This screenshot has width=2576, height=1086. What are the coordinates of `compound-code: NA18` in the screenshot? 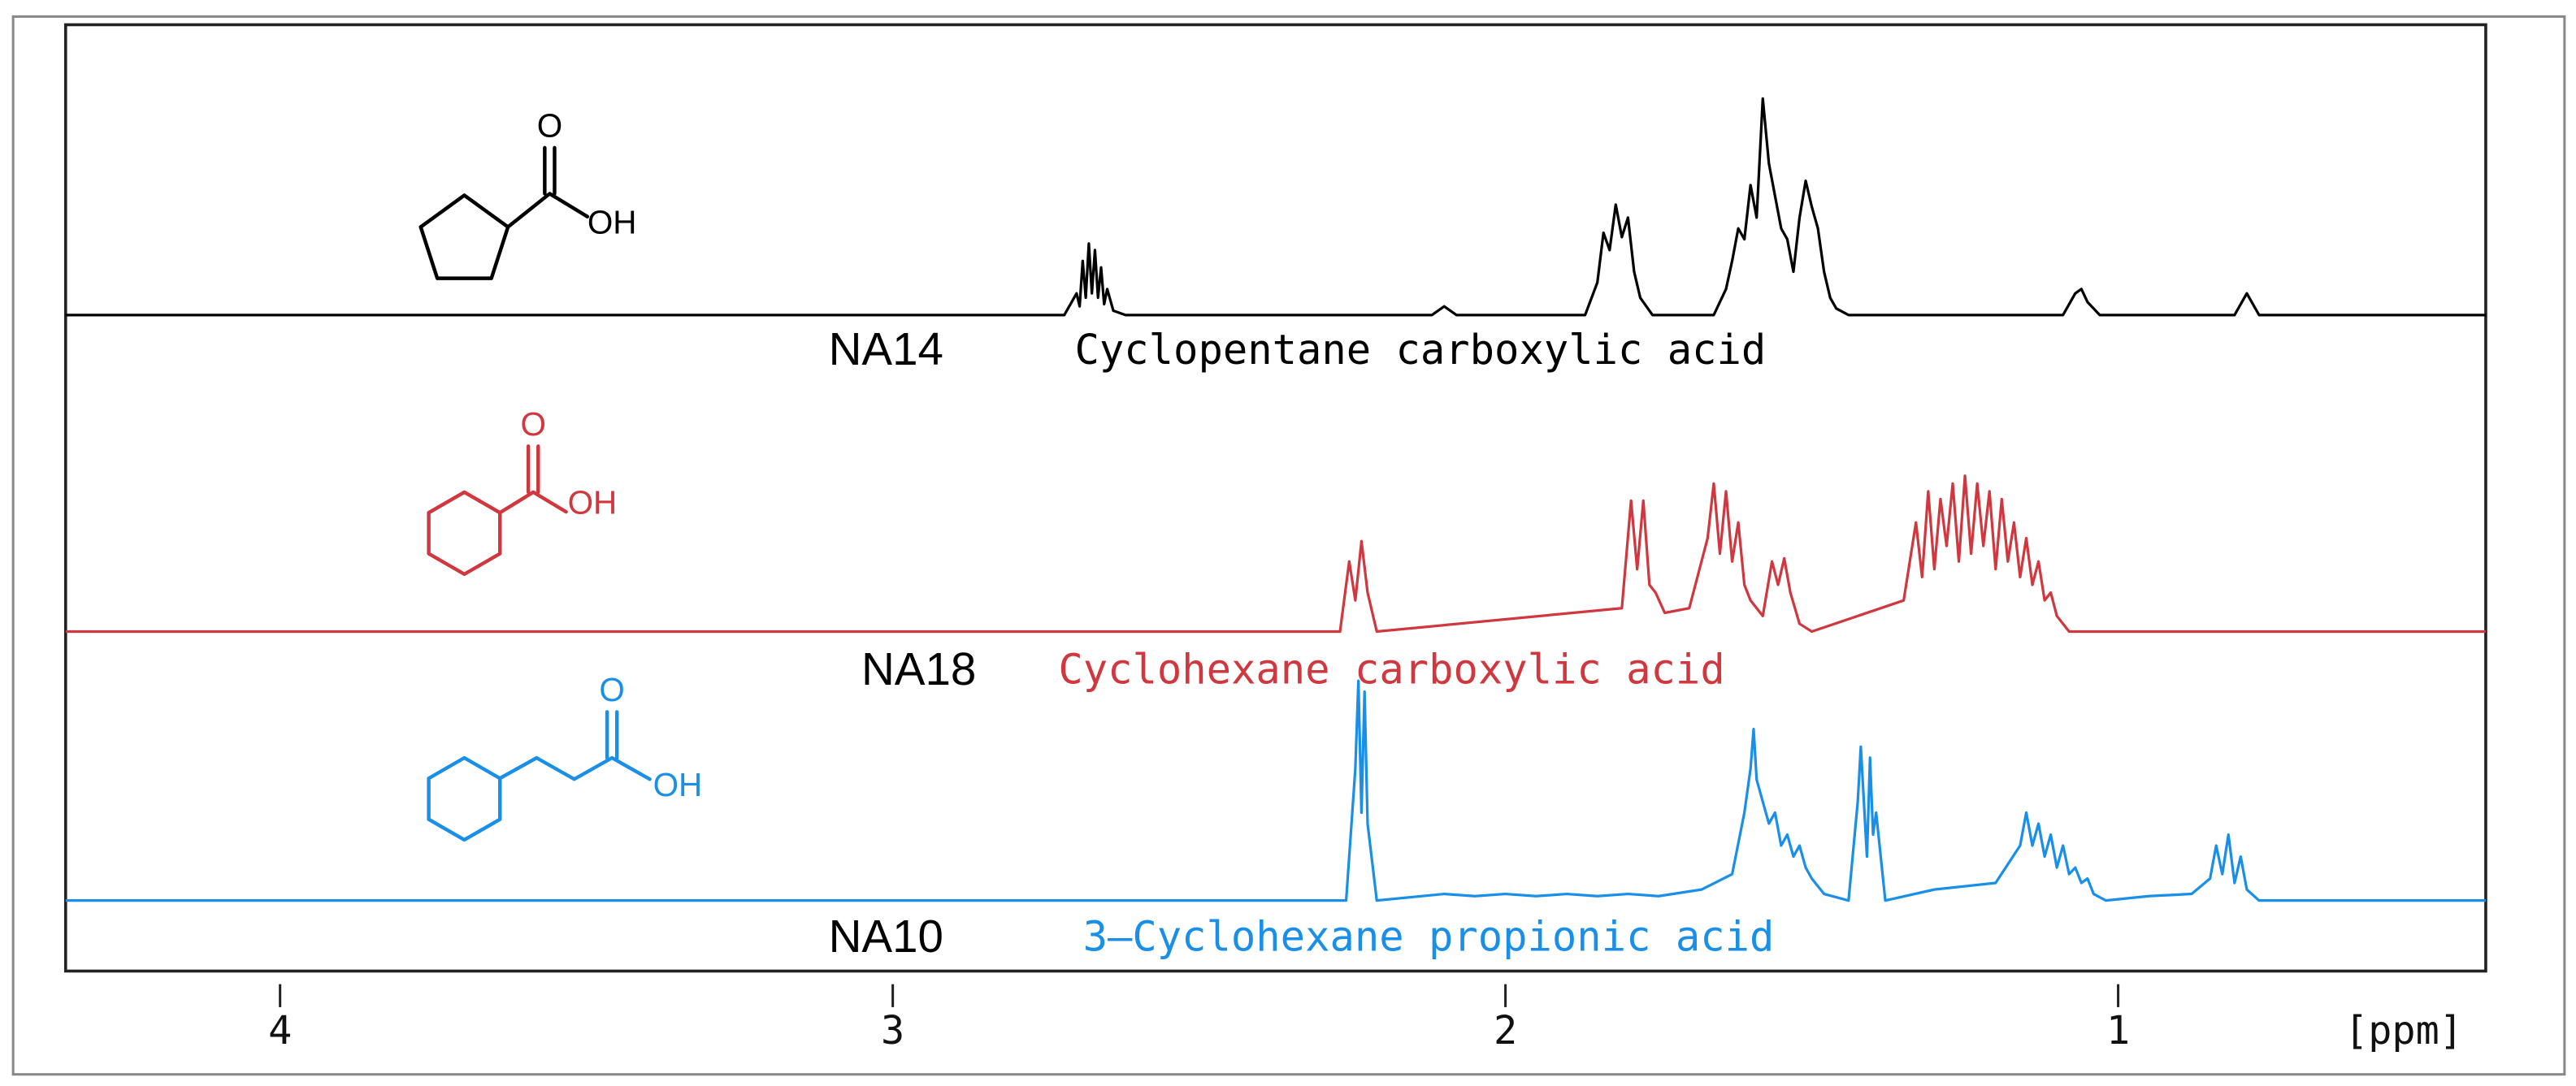 It's located at (918, 668).